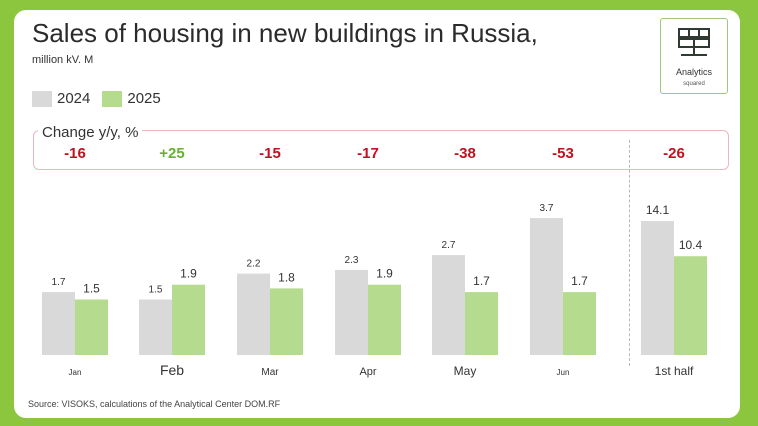 This screenshot has height=426, width=758. What do you see at coordinates (694, 42) in the screenshot?
I see `dom-logo-icon` at bounding box center [694, 42].